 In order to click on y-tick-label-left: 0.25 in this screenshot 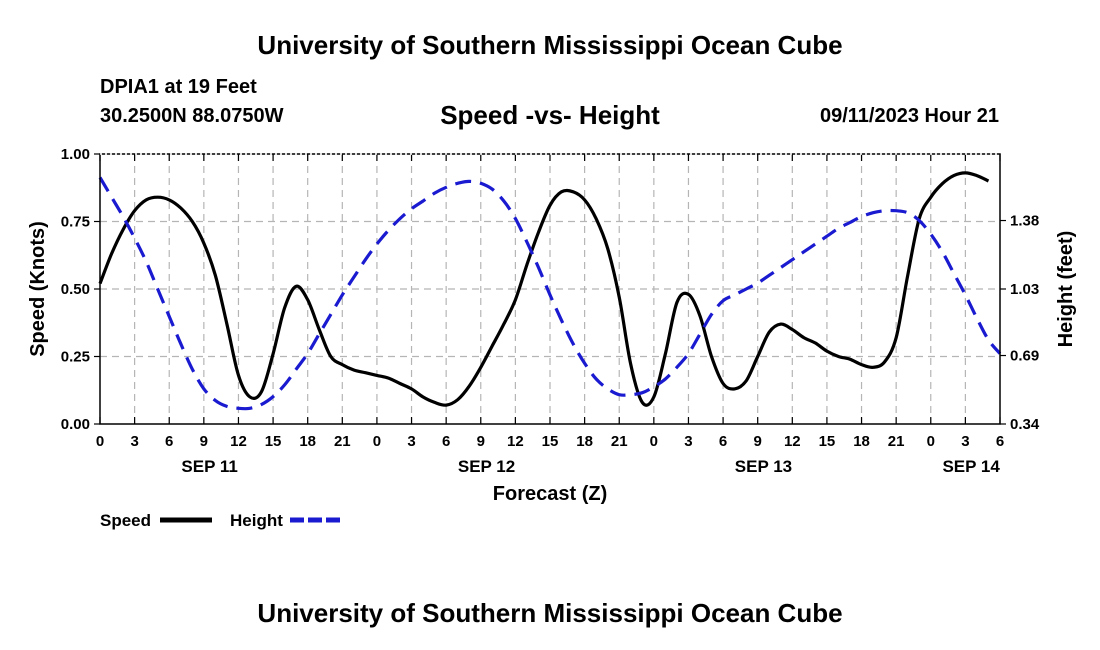, I will do `click(75, 357)`.